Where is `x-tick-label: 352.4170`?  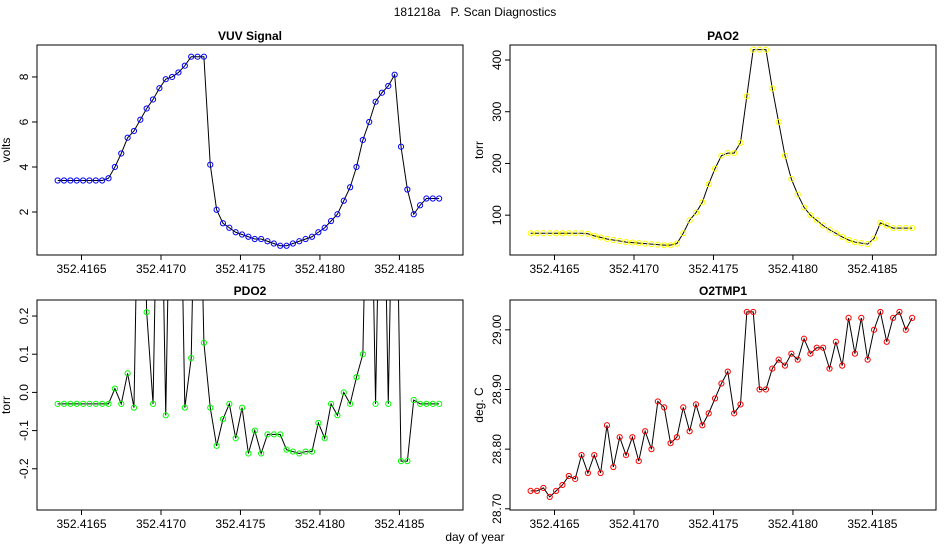
x-tick-label: 352.4170 is located at coordinates (634, 524).